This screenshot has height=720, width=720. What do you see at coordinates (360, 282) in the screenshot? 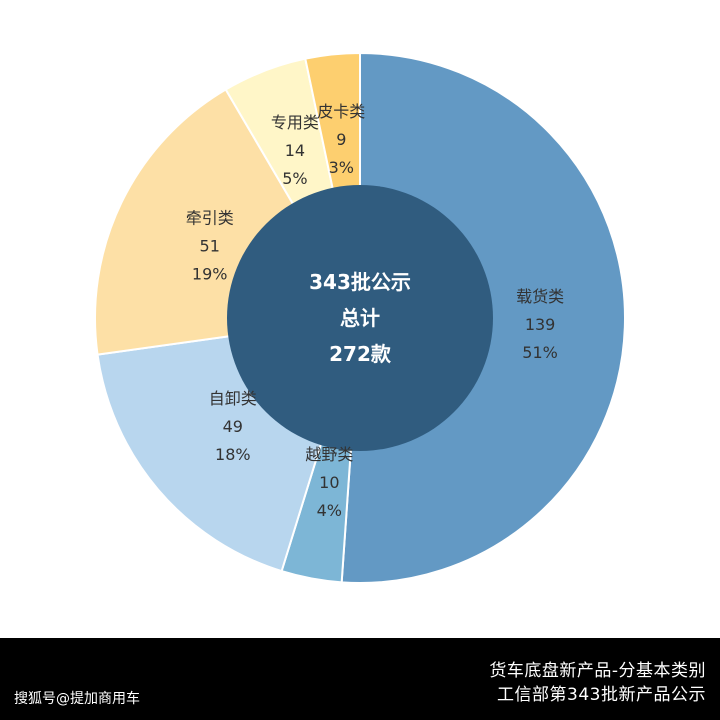
I see `center-text-line: 343批公示` at bounding box center [360, 282].